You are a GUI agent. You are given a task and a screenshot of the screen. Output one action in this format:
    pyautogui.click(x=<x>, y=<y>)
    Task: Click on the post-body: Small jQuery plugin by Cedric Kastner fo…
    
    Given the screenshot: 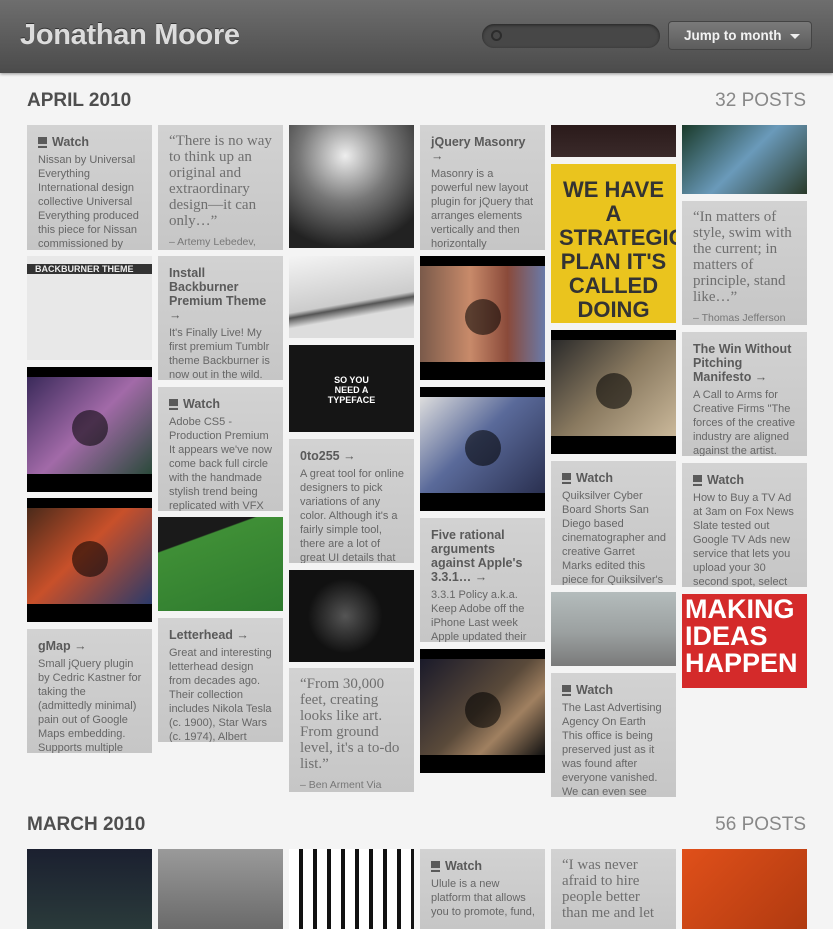 What is the action you would take?
    pyautogui.click(x=90, y=705)
    